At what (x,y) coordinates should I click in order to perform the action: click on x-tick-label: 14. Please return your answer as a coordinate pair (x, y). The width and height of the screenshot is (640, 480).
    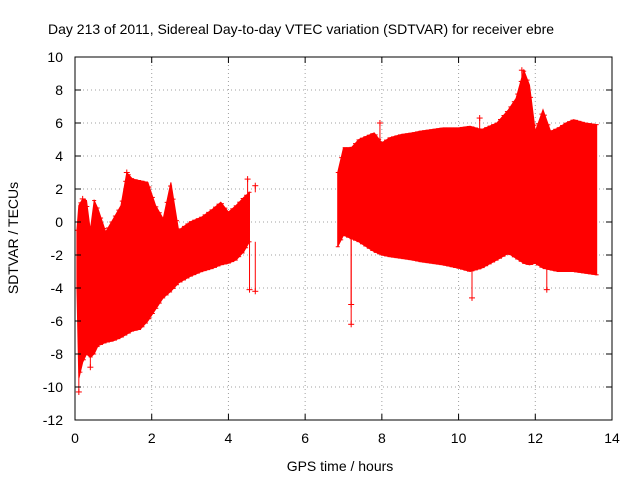
    Looking at the image, I should click on (612, 438).